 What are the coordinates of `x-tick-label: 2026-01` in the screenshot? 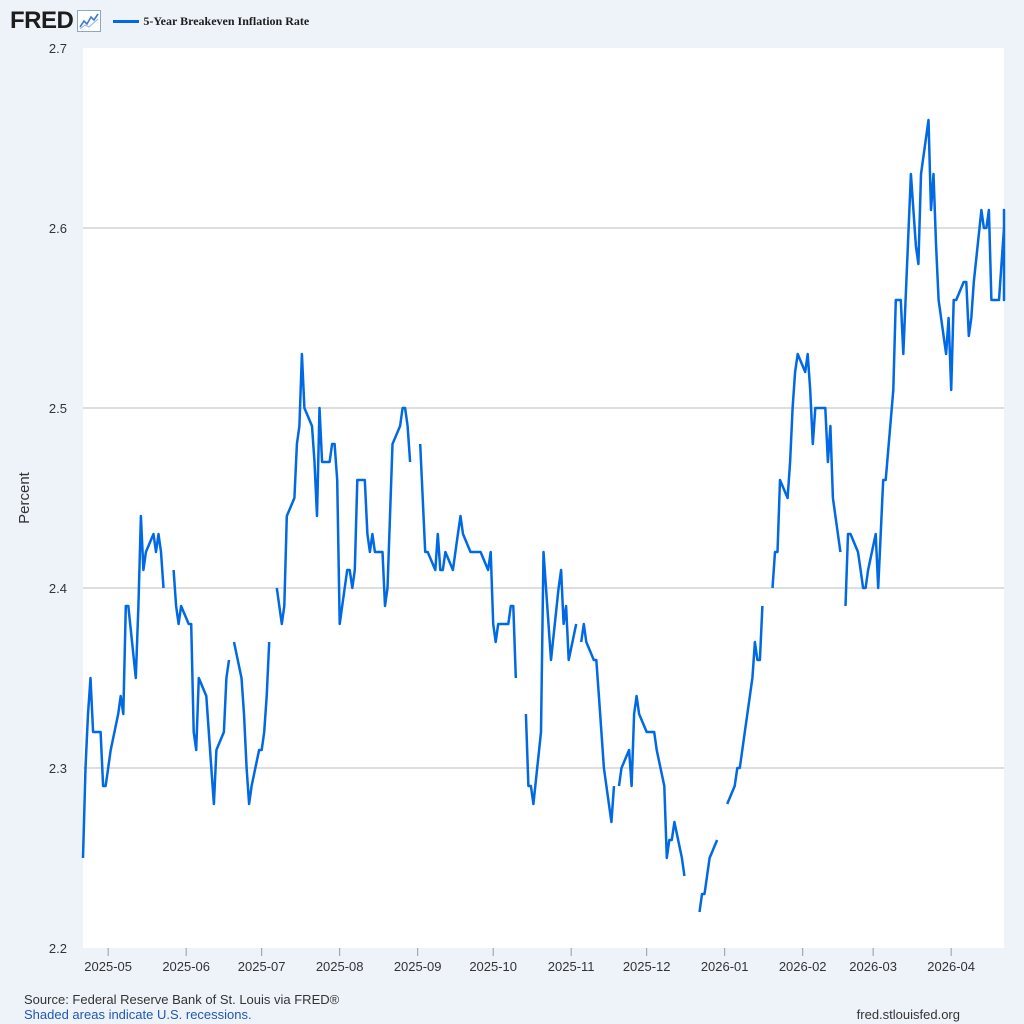 It's located at (725, 966).